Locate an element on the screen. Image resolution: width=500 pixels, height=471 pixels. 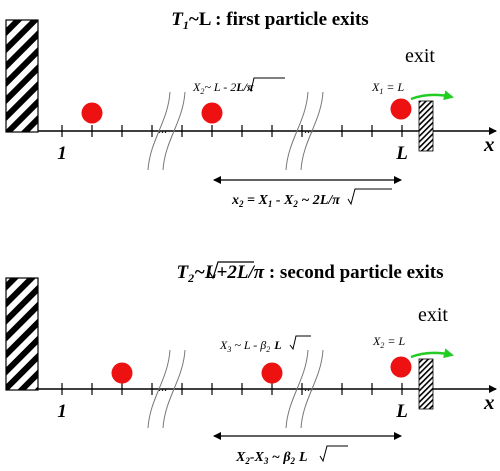
top-span-minus-sub: 2 is located at coordinates (295, 204).